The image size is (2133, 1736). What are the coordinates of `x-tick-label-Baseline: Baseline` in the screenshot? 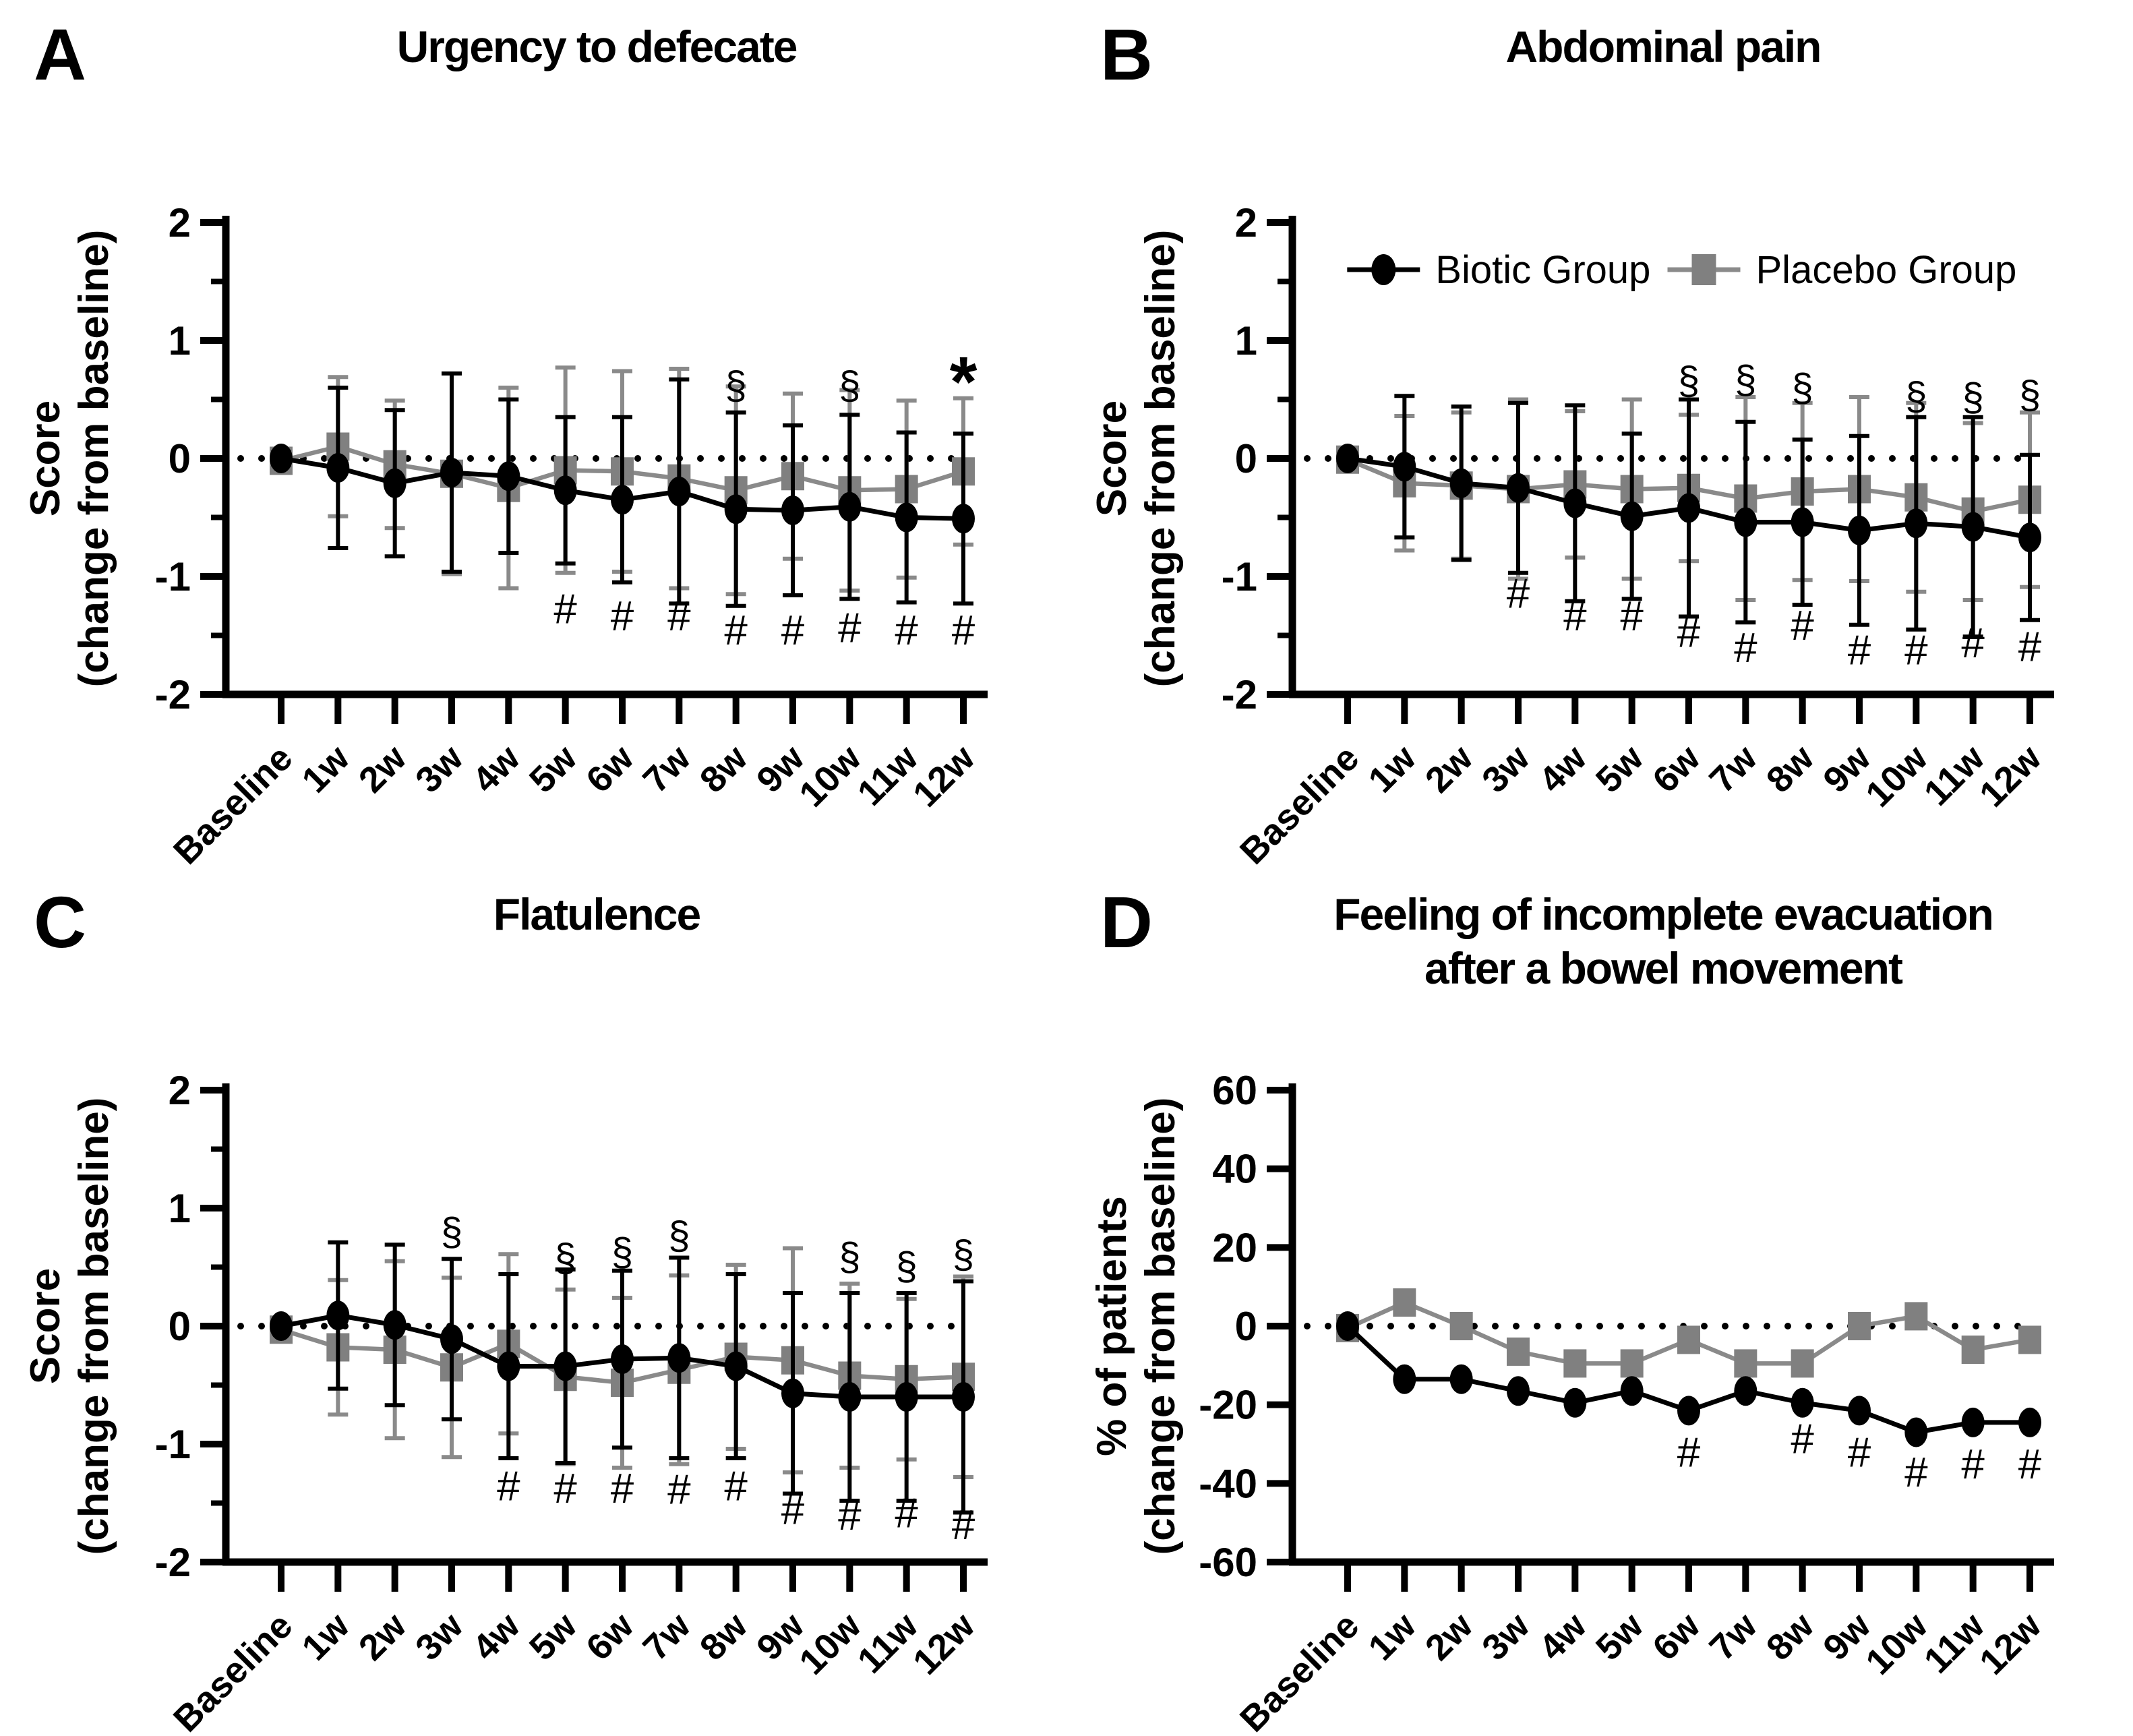 It's located at (1299, 1670).